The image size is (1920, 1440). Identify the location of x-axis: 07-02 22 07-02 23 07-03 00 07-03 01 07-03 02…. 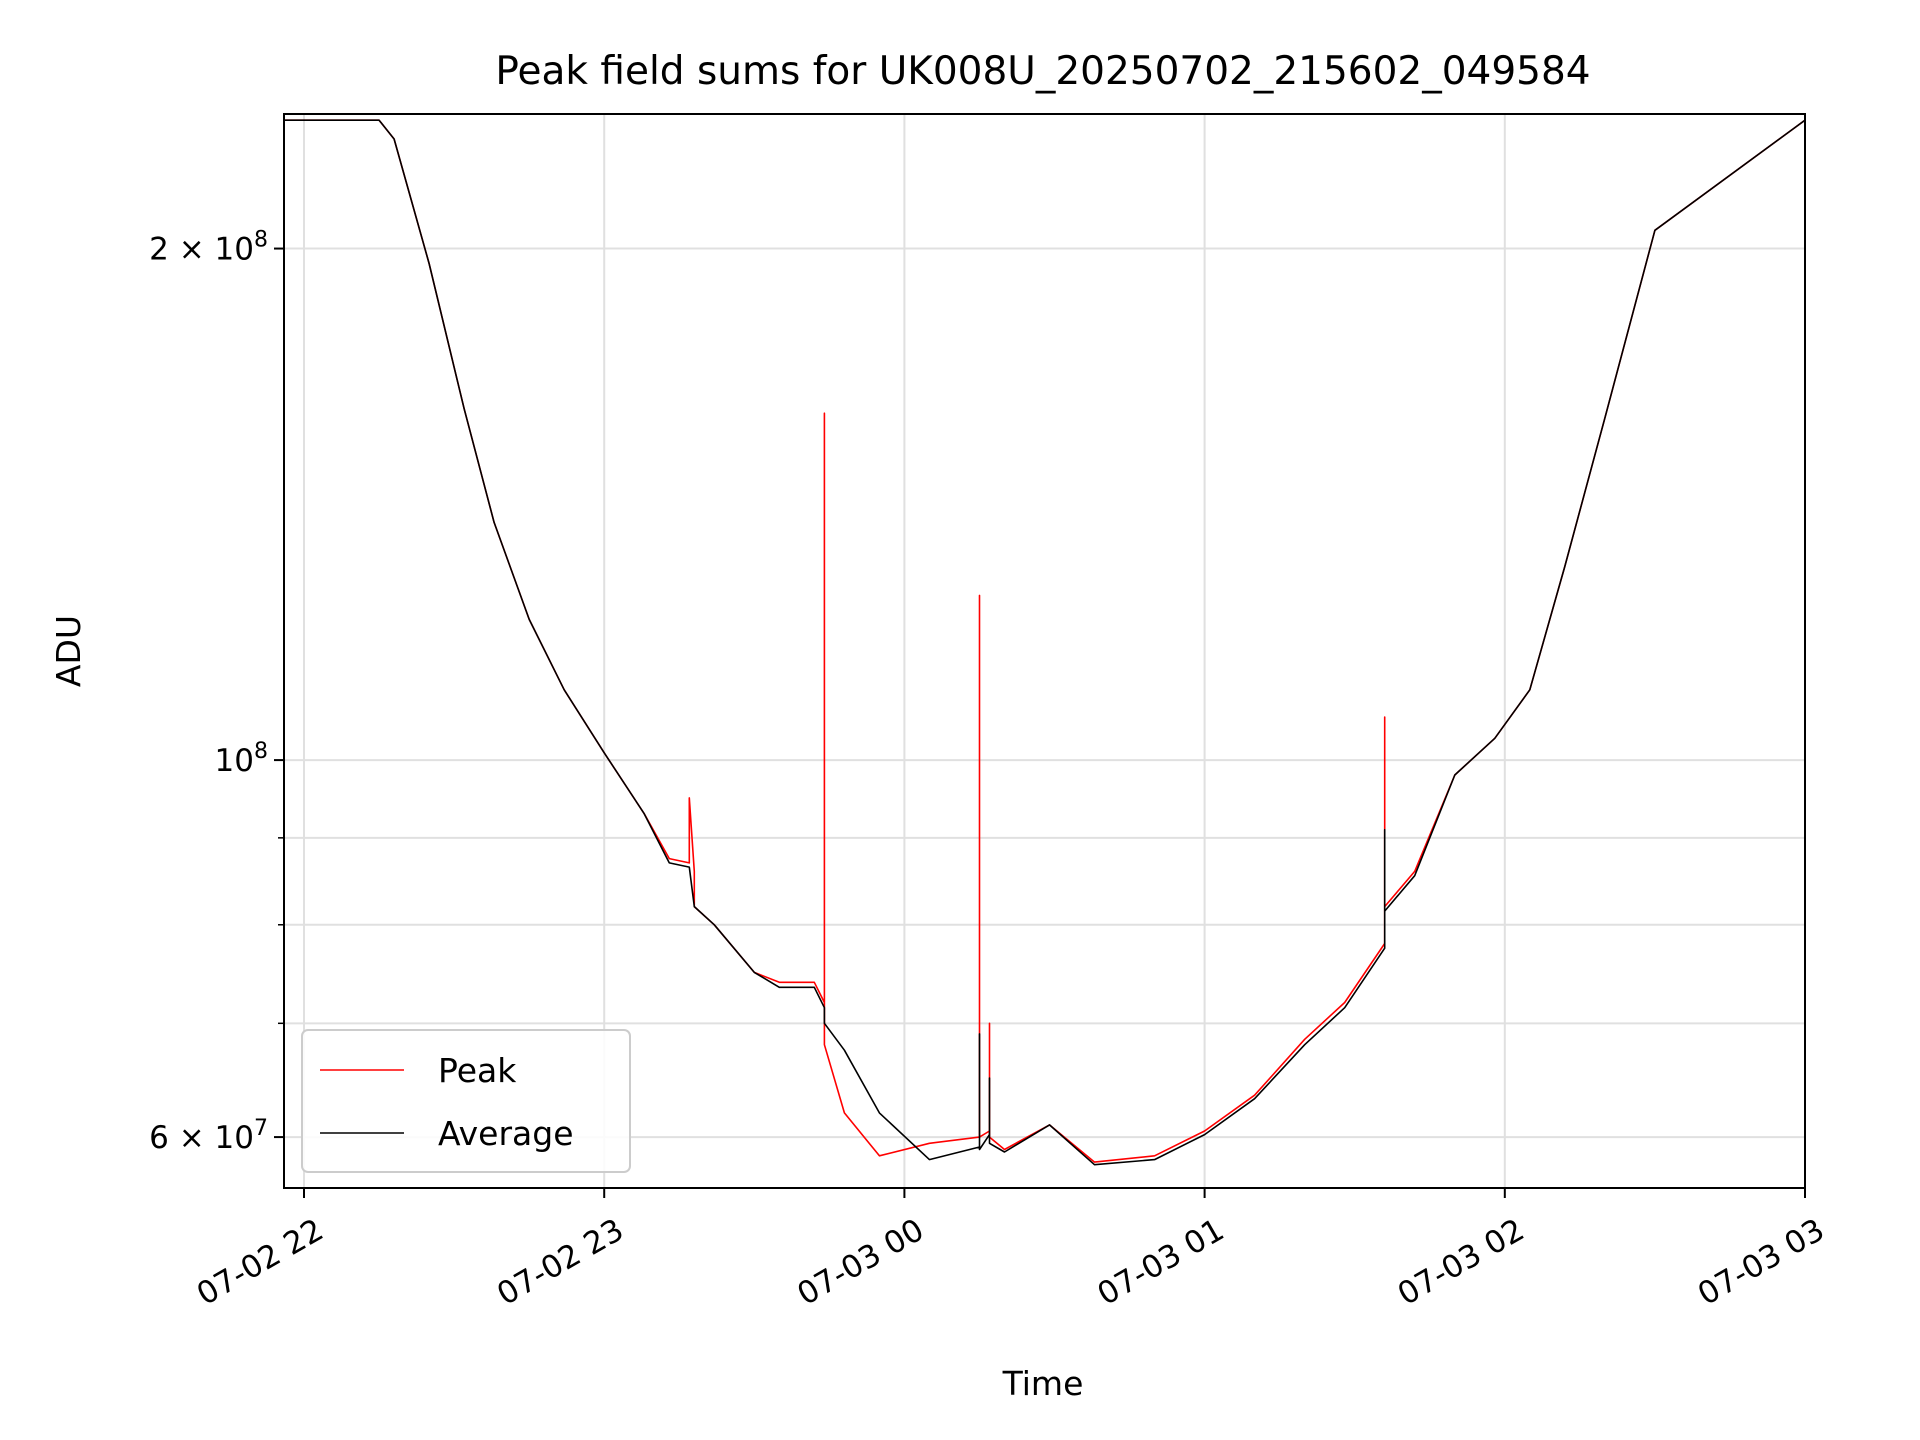
(1011, 1250).